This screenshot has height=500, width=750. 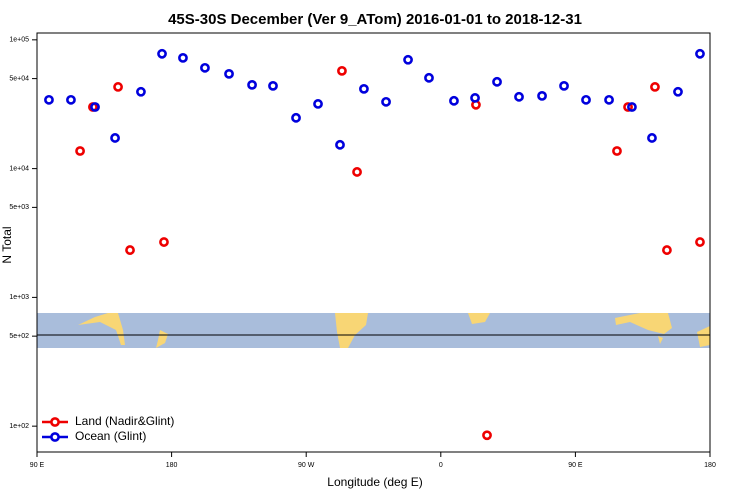 I want to click on y-tick-label: 5e+02, so click(x=19, y=336).